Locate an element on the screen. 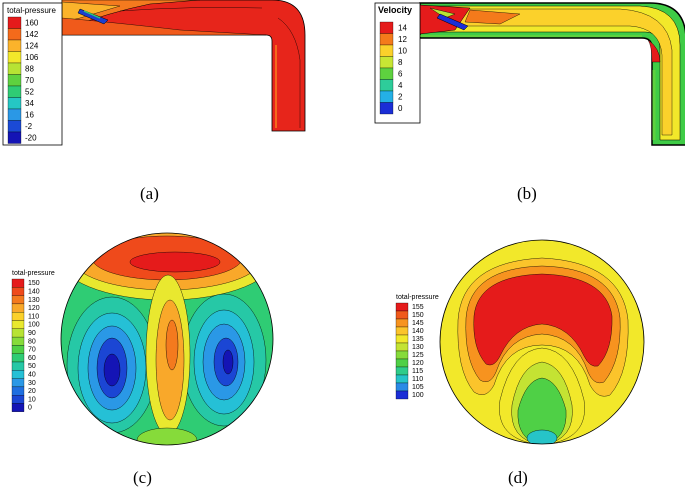  legend-d-tick-label: 100 is located at coordinates (418, 395).